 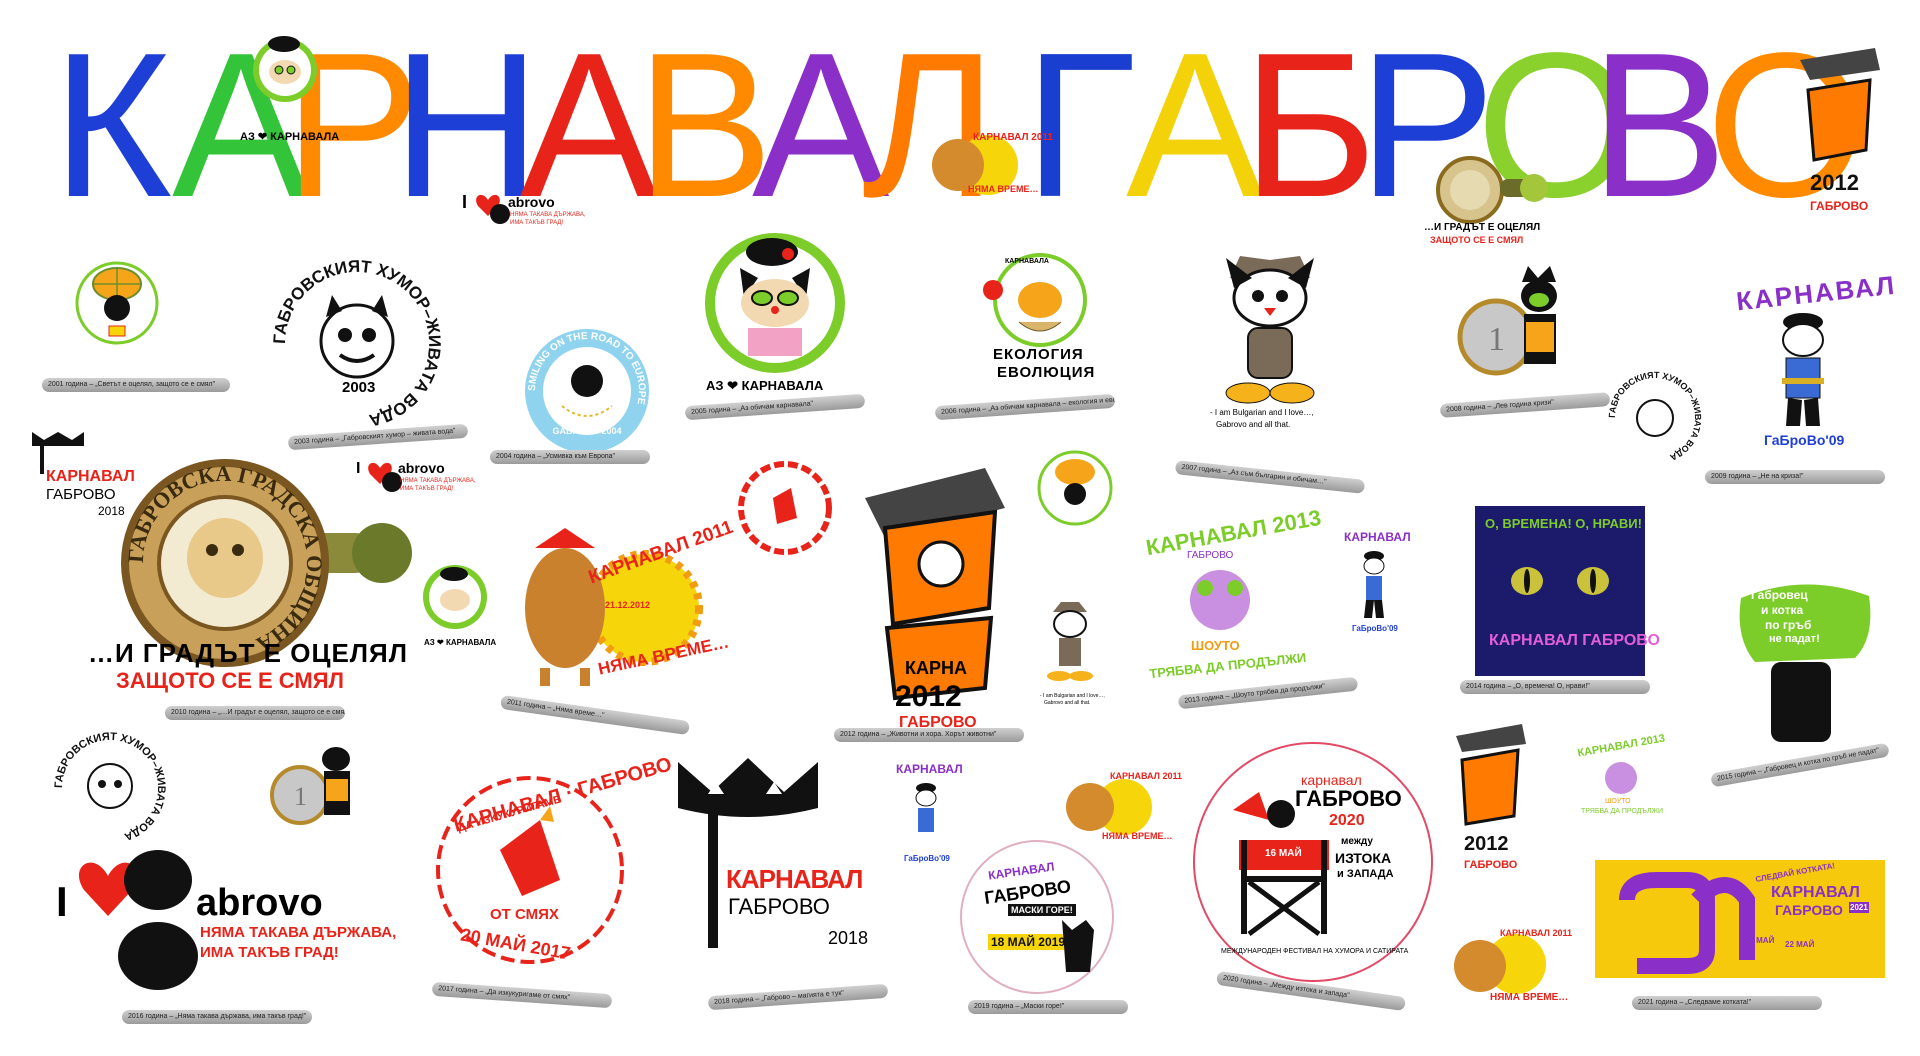 I want to click on karnaval-2019: КАРНАВАЛ ГАБРОВО МАСКИ ГОРЕ! 18 МАЙ 2019, so click(x=1037, y=917).